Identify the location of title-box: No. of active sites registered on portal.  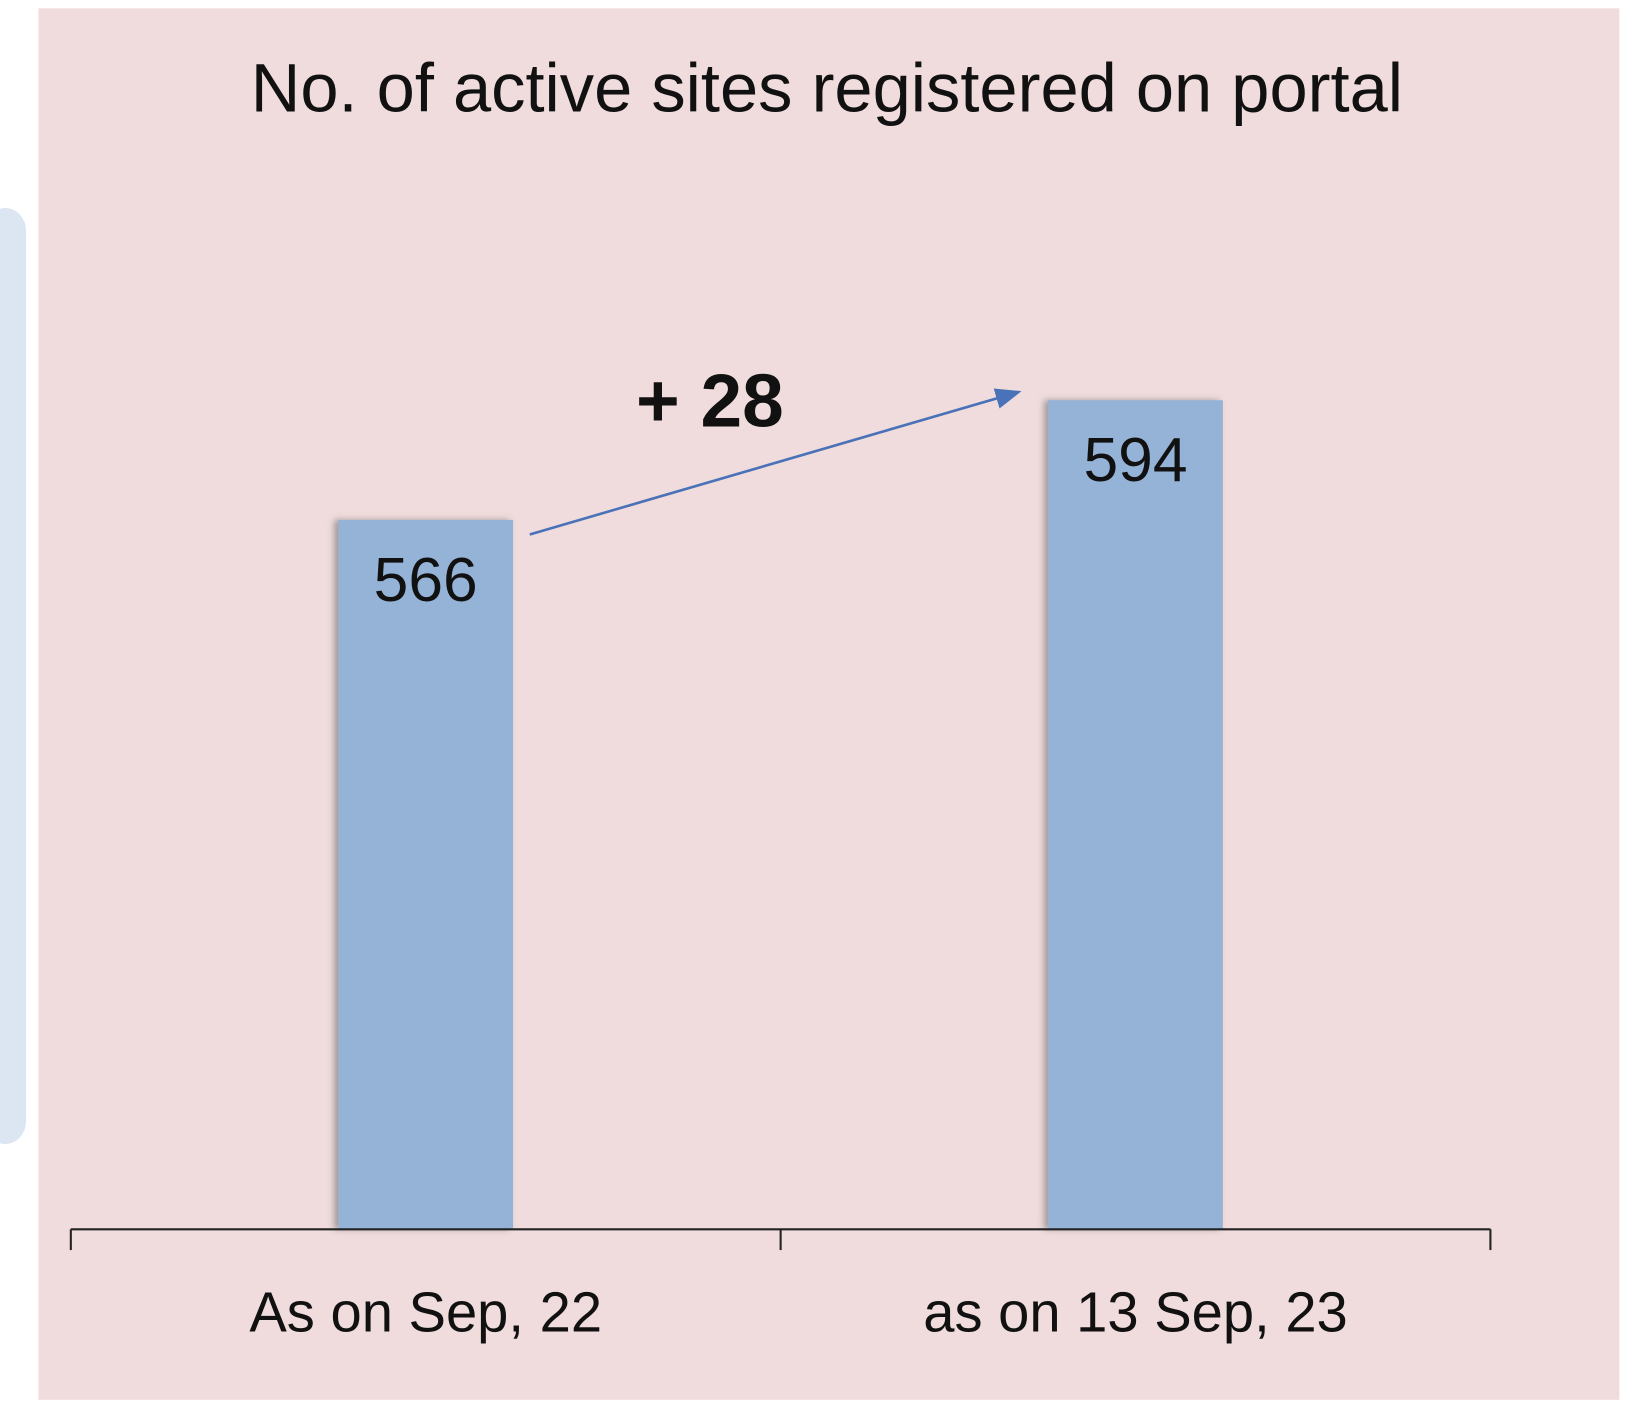
(826, 87).